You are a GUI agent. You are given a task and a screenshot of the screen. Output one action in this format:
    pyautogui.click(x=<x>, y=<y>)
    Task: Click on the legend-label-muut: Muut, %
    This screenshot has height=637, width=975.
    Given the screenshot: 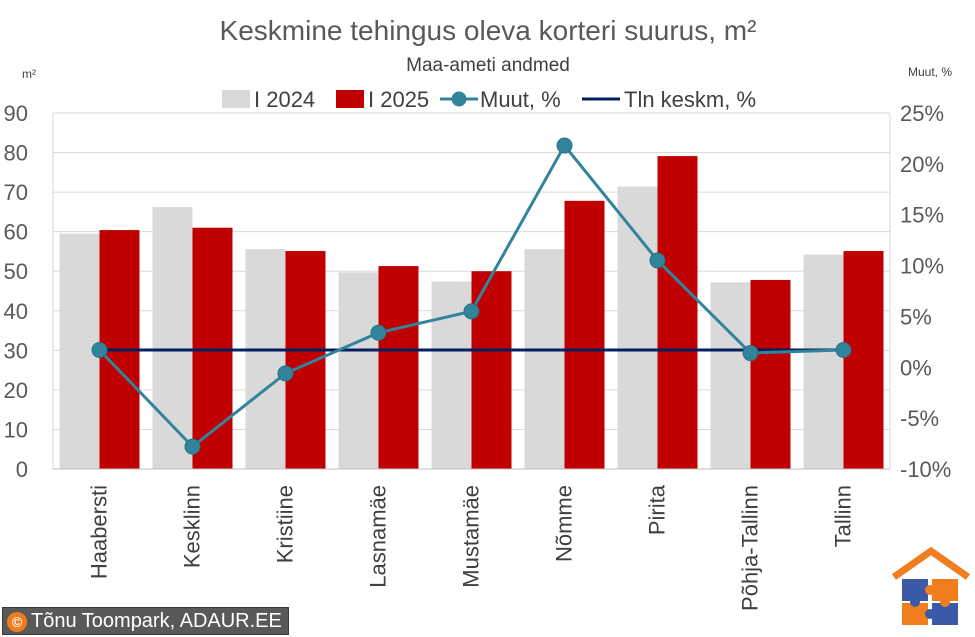 What is the action you would take?
    pyautogui.click(x=520, y=99)
    